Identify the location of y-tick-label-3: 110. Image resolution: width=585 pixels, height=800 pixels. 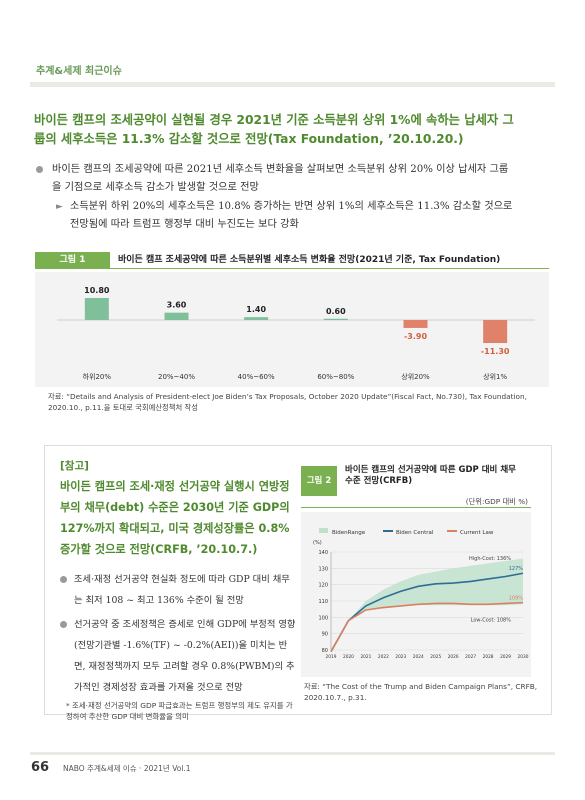
(323, 602).